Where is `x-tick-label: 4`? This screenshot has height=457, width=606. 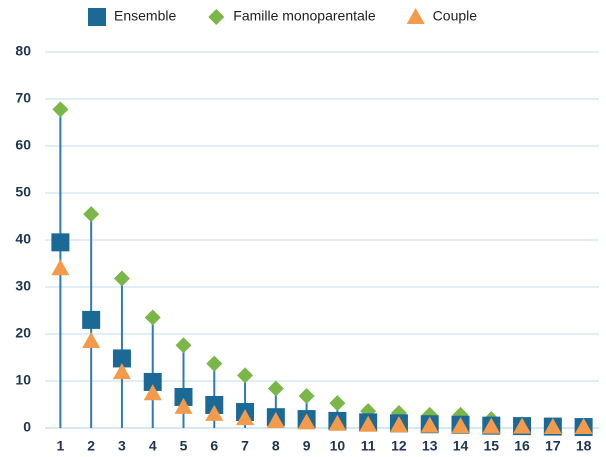
x-tick-label: 4 is located at coordinates (153, 446).